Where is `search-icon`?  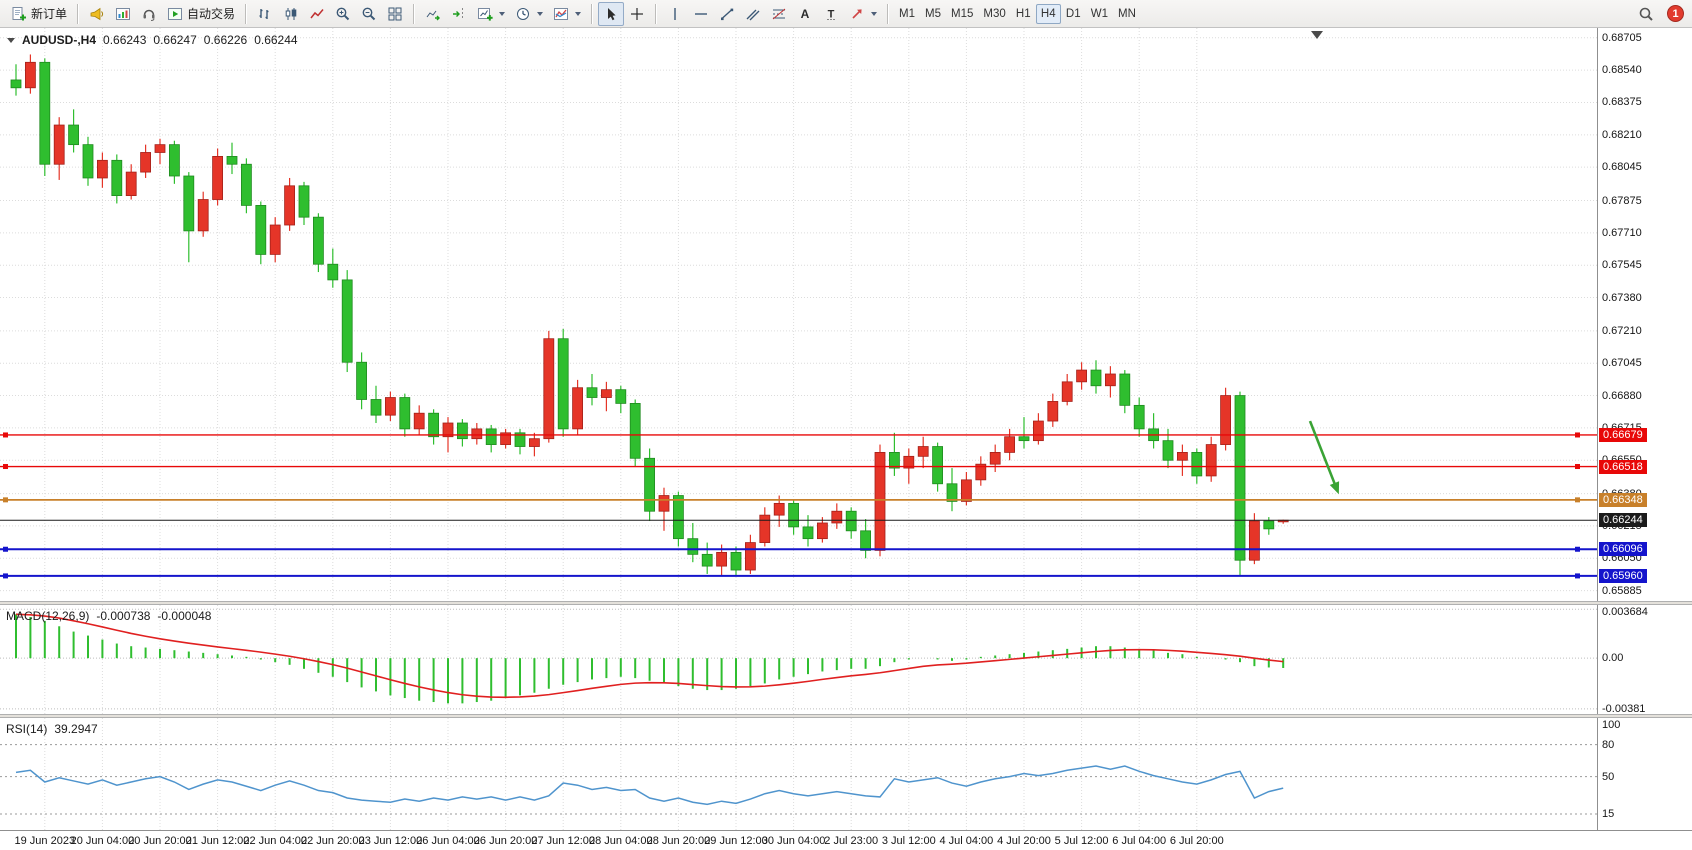 search-icon is located at coordinates (1646, 14).